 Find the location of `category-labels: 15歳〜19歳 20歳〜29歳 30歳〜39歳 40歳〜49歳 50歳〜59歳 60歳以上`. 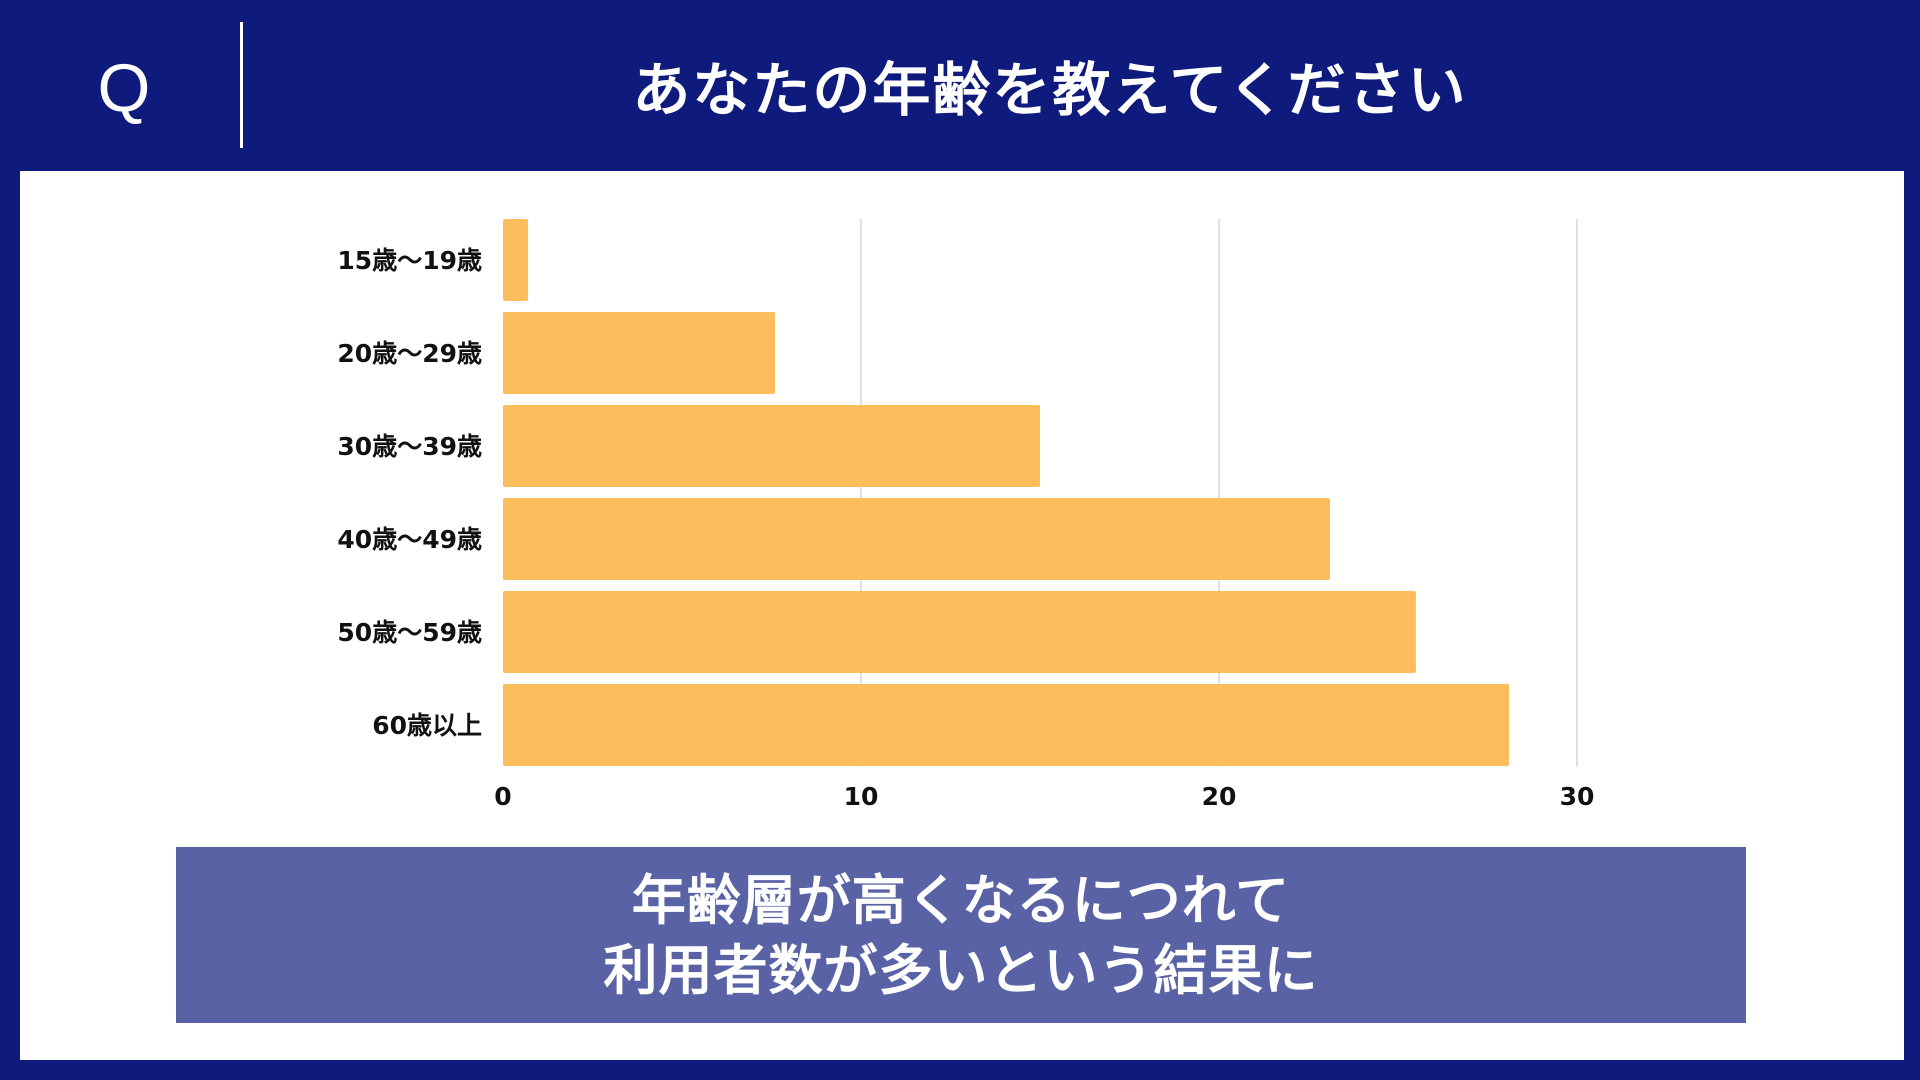

category-labels: 15歳〜19歳 20歳〜29歳 30歳〜39歳 40歳〜49歳 50歳〜59歳 60歳以上 is located at coordinates (409, 493).